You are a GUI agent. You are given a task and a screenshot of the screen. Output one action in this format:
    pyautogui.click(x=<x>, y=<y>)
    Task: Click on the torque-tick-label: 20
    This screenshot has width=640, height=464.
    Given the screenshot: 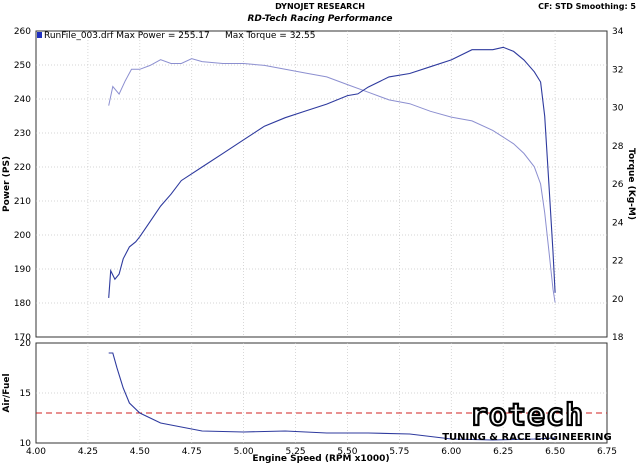 What is the action you would take?
    pyautogui.click(x=618, y=300)
    